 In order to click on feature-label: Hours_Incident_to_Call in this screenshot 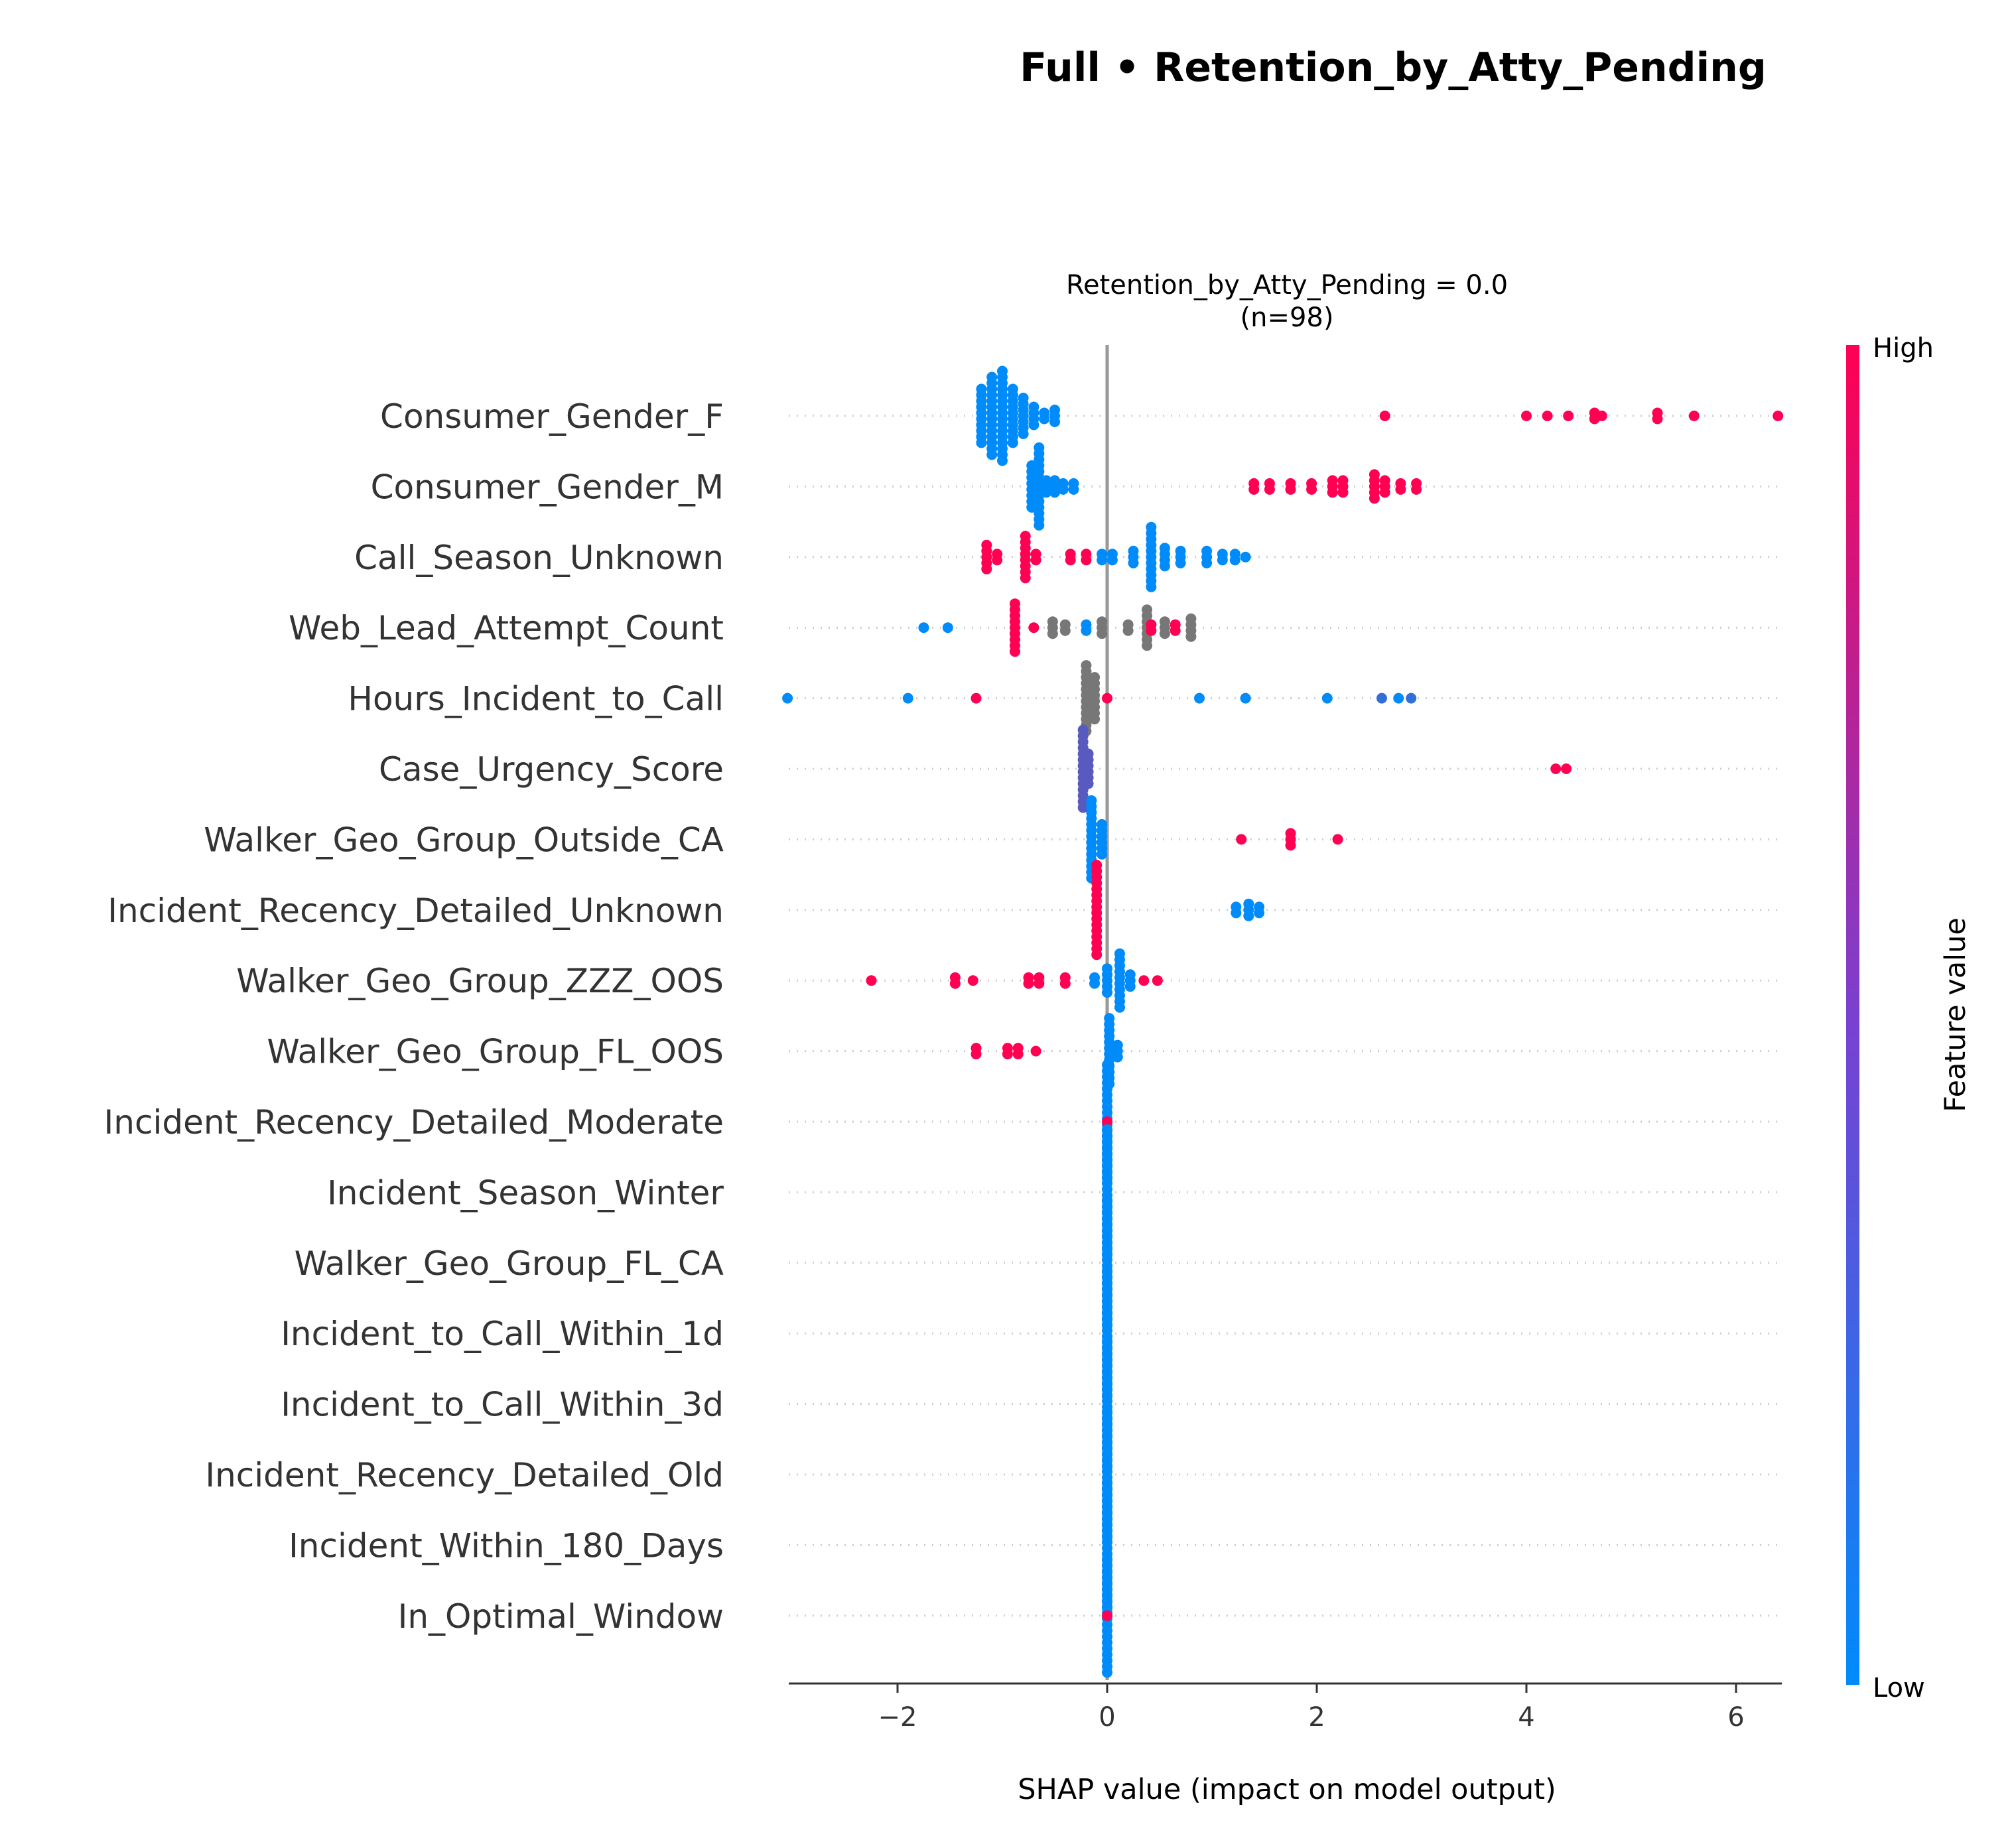, I will do `click(536, 699)`.